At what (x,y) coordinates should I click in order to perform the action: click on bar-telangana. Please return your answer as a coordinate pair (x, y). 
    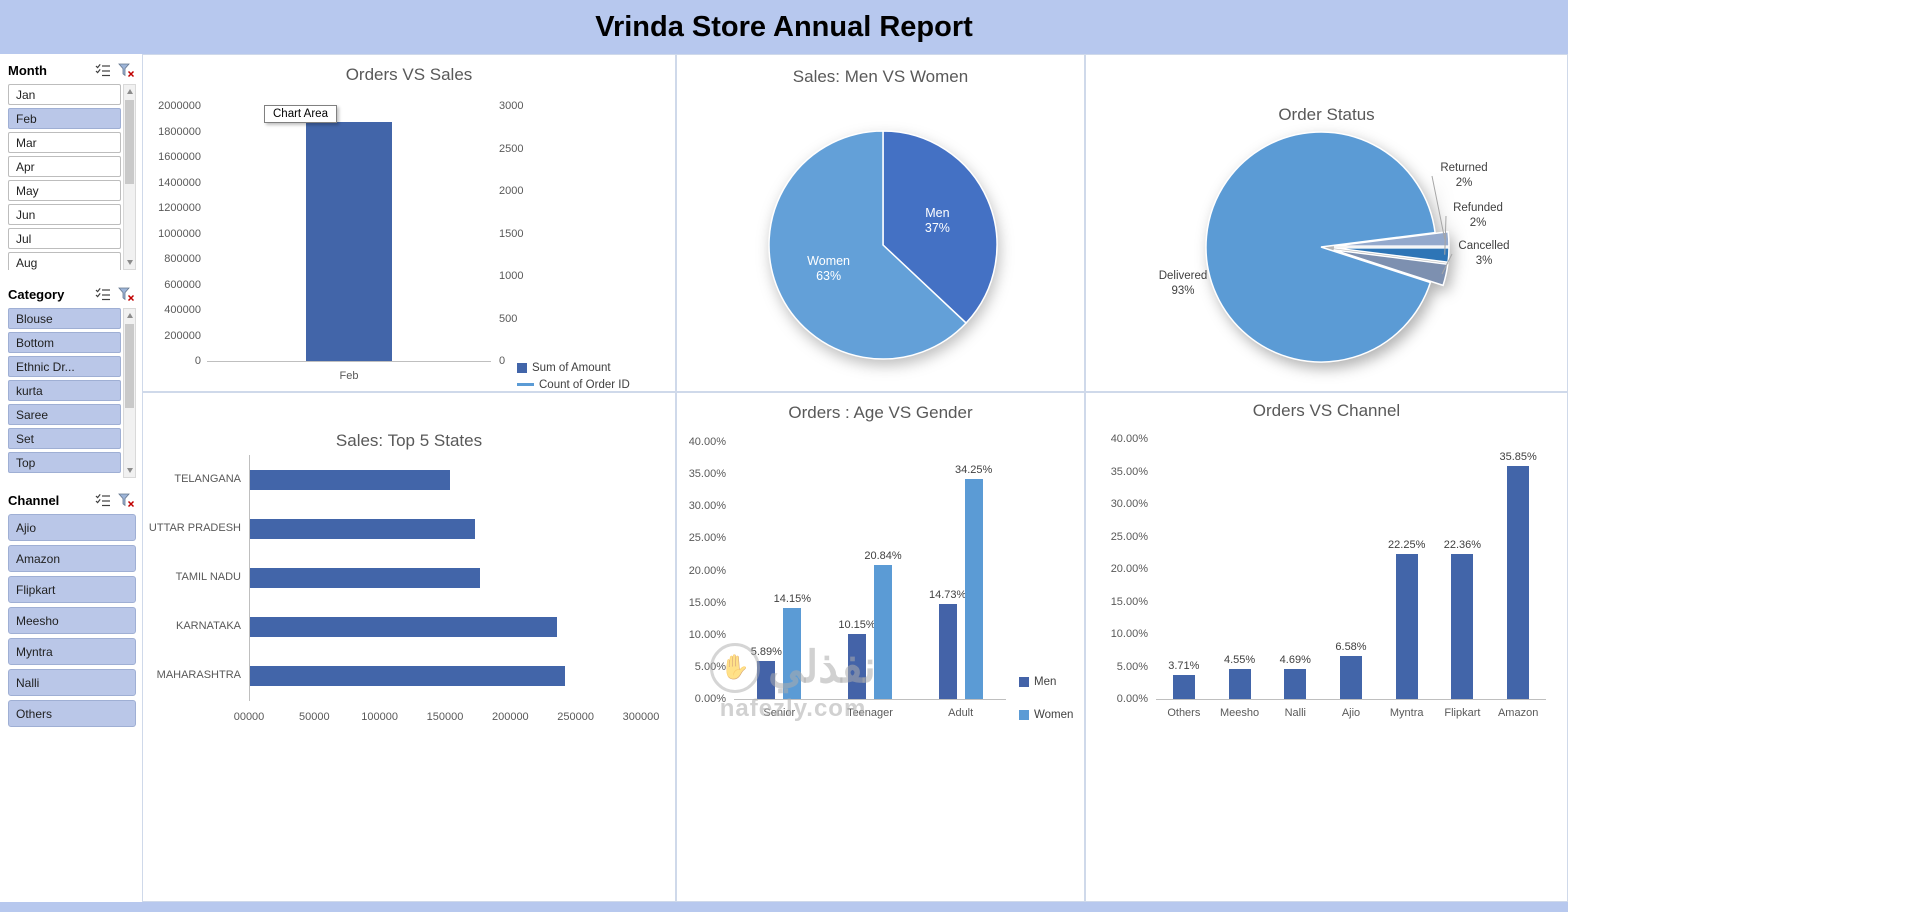
    Looking at the image, I should click on (350, 479).